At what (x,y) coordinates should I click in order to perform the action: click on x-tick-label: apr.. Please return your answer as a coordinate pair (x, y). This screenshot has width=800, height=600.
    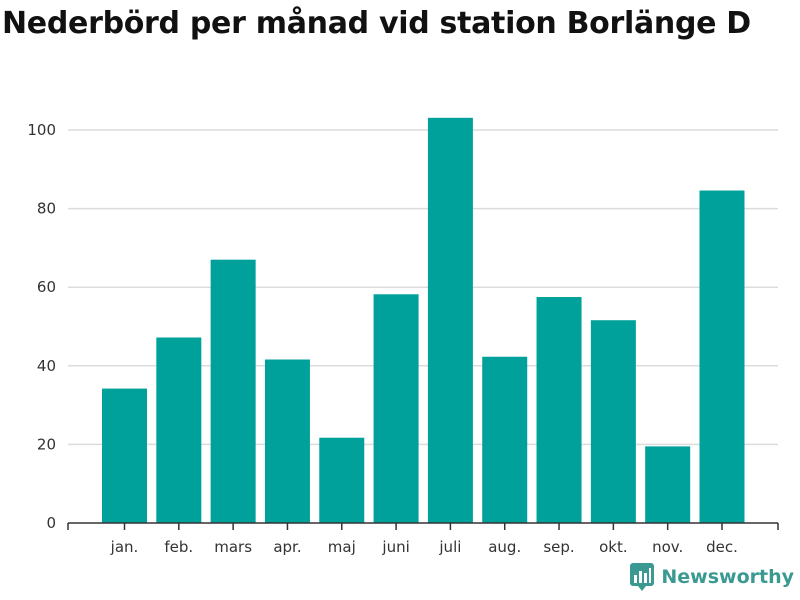
    Looking at the image, I should click on (287, 547).